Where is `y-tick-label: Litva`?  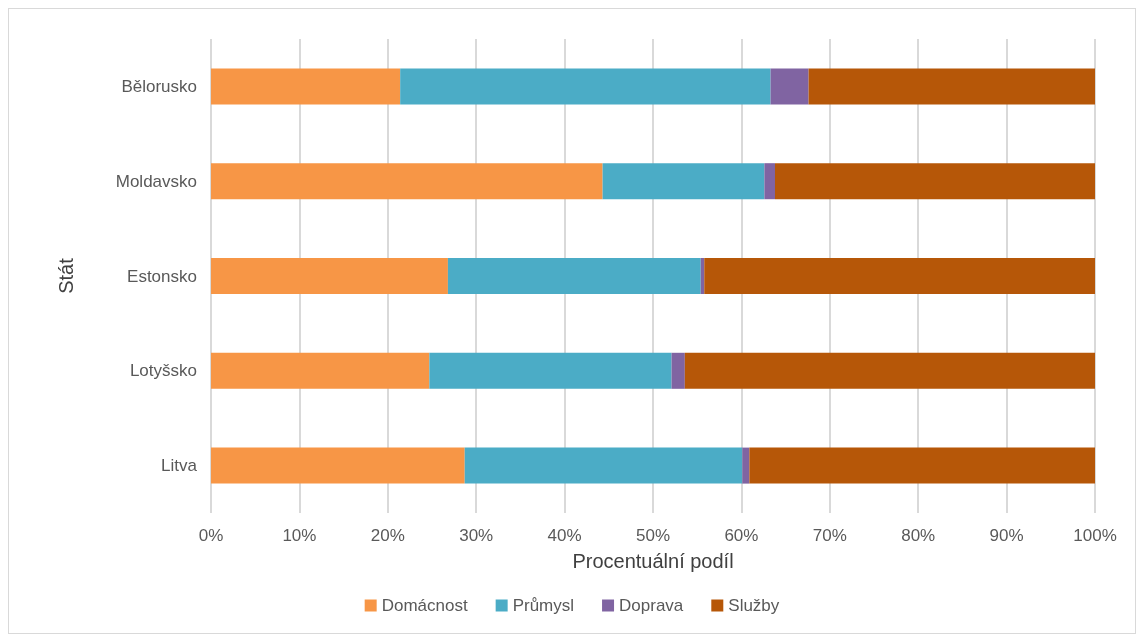
y-tick-label: Litva is located at coordinates (179, 466).